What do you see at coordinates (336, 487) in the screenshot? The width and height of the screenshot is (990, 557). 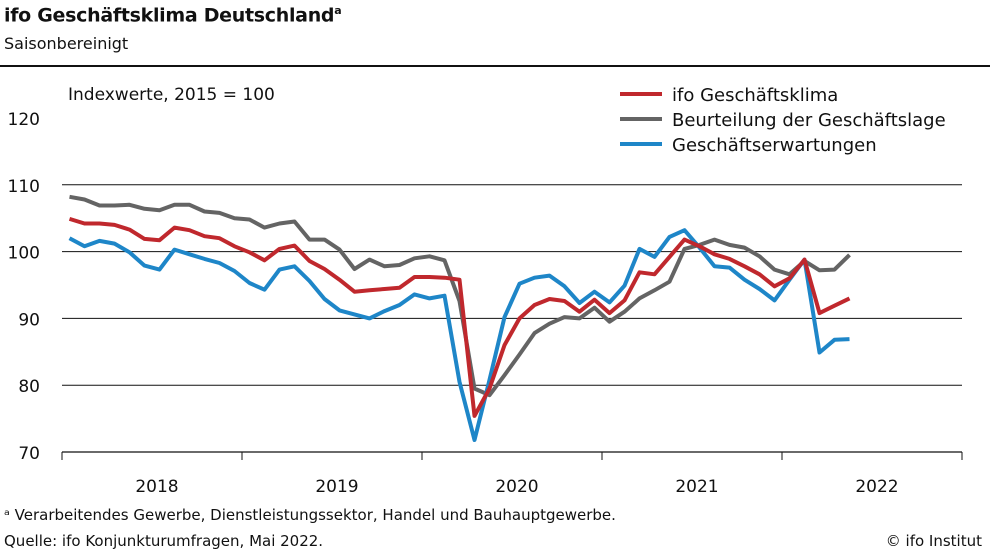 I see `x-tick-label: 2019` at bounding box center [336, 487].